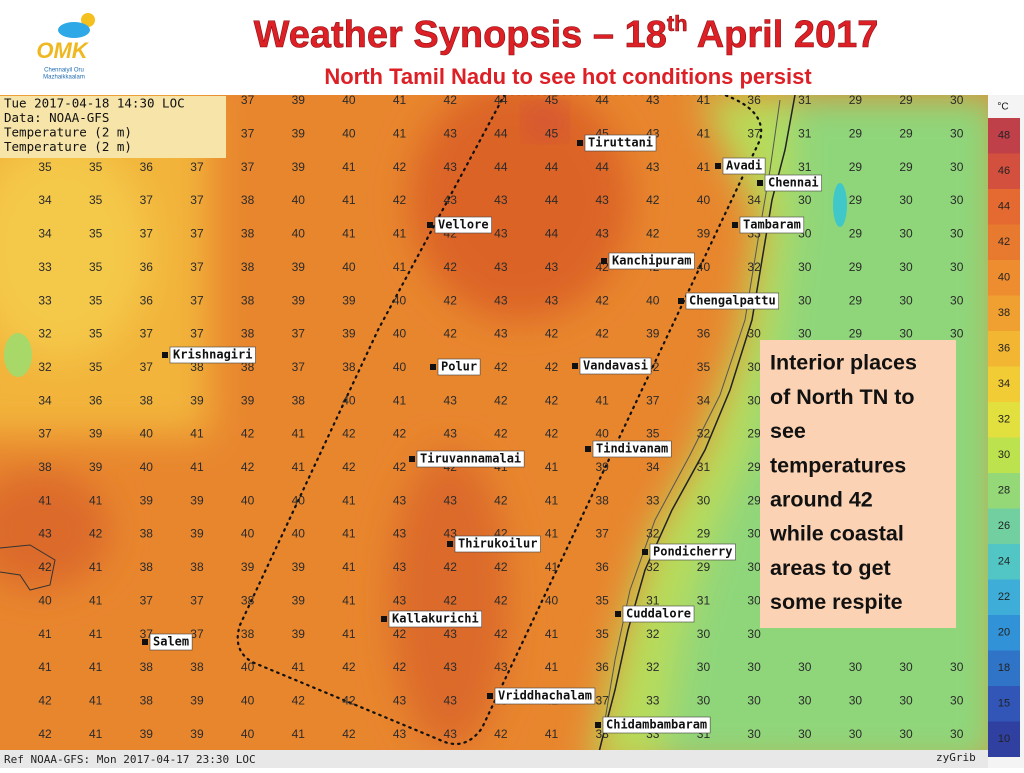 Image resolution: width=1024 pixels, height=773 pixels. Describe the element at coordinates (1004, 207) in the screenshot. I see `legend-label: 44` at that location.